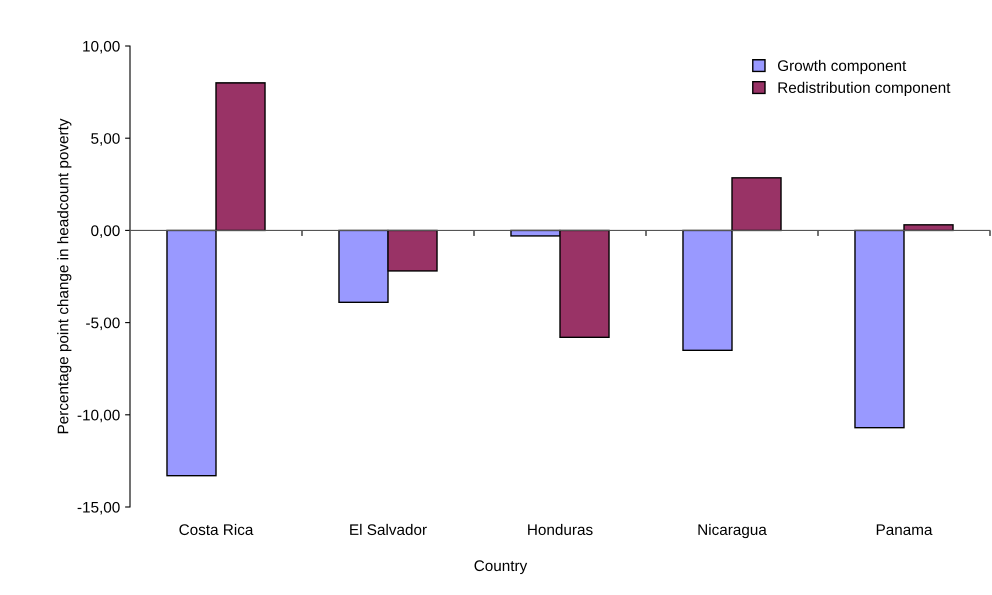  Describe the element at coordinates (864, 89) in the screenshot. I see `legend-label: Redistribution component` at that location.